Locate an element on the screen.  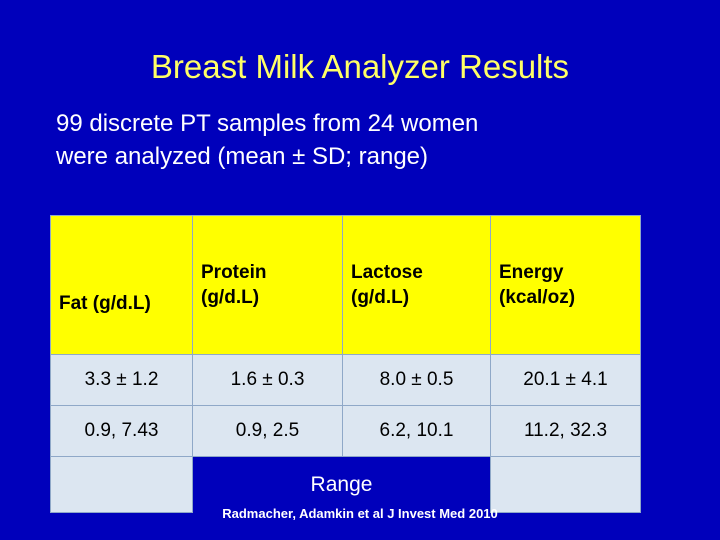
page-title: Breast Milk Analyzer Results is located at coordinates (360, 66).